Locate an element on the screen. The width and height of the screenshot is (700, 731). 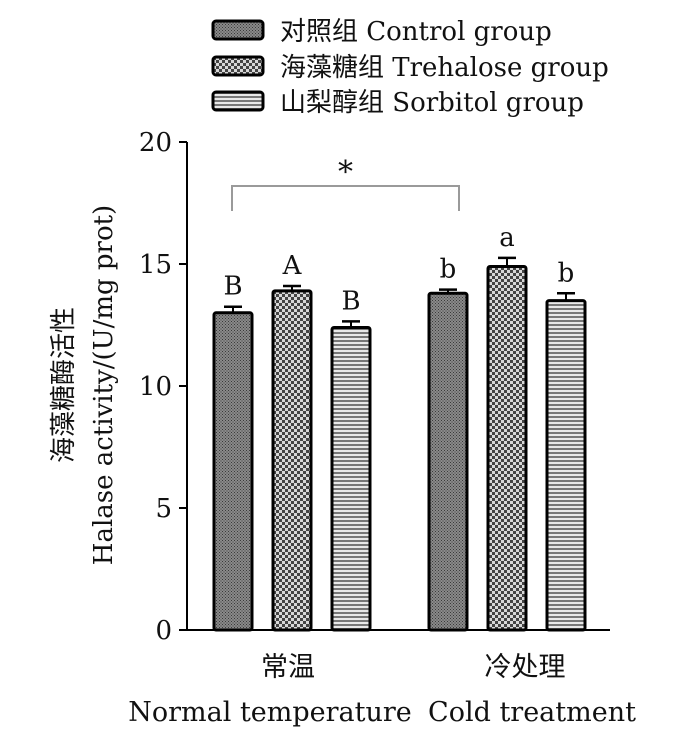
legend-item-sorbitol: 山梨醇组 Sorbitol group is located at coordinates (397, 103).